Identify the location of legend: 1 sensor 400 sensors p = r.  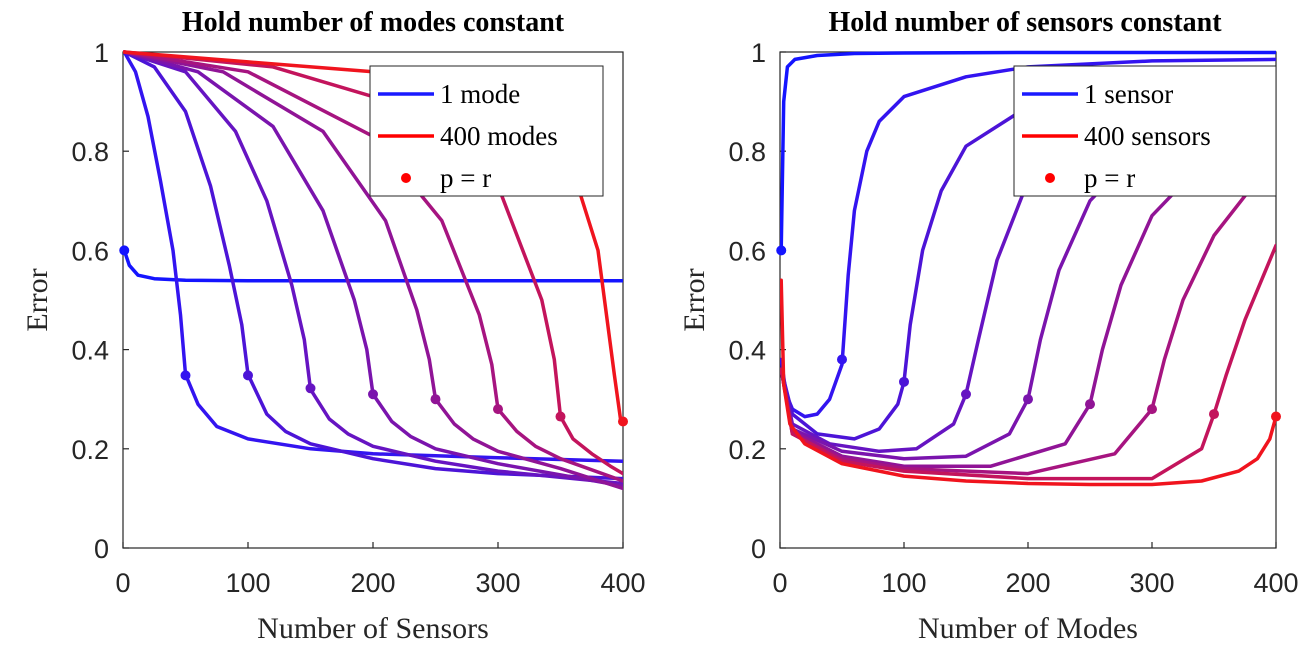
(1145, 131).